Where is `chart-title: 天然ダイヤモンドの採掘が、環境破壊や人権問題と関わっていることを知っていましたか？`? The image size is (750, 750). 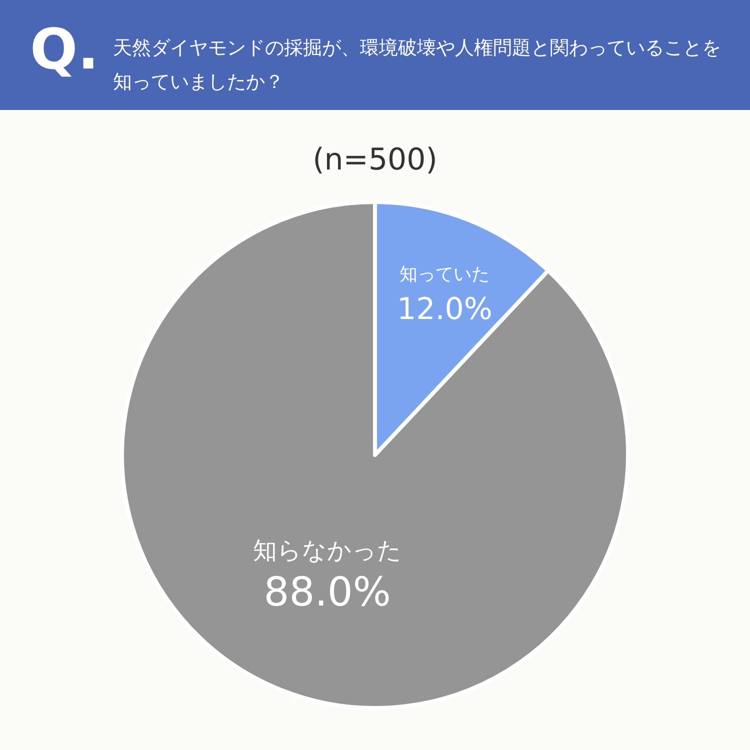 chart-title: 天然ダイヤモンドの採掘が、環境破壊や人権問題と関わっていることを知っていましたか？ is located at coordinates (417, 65).